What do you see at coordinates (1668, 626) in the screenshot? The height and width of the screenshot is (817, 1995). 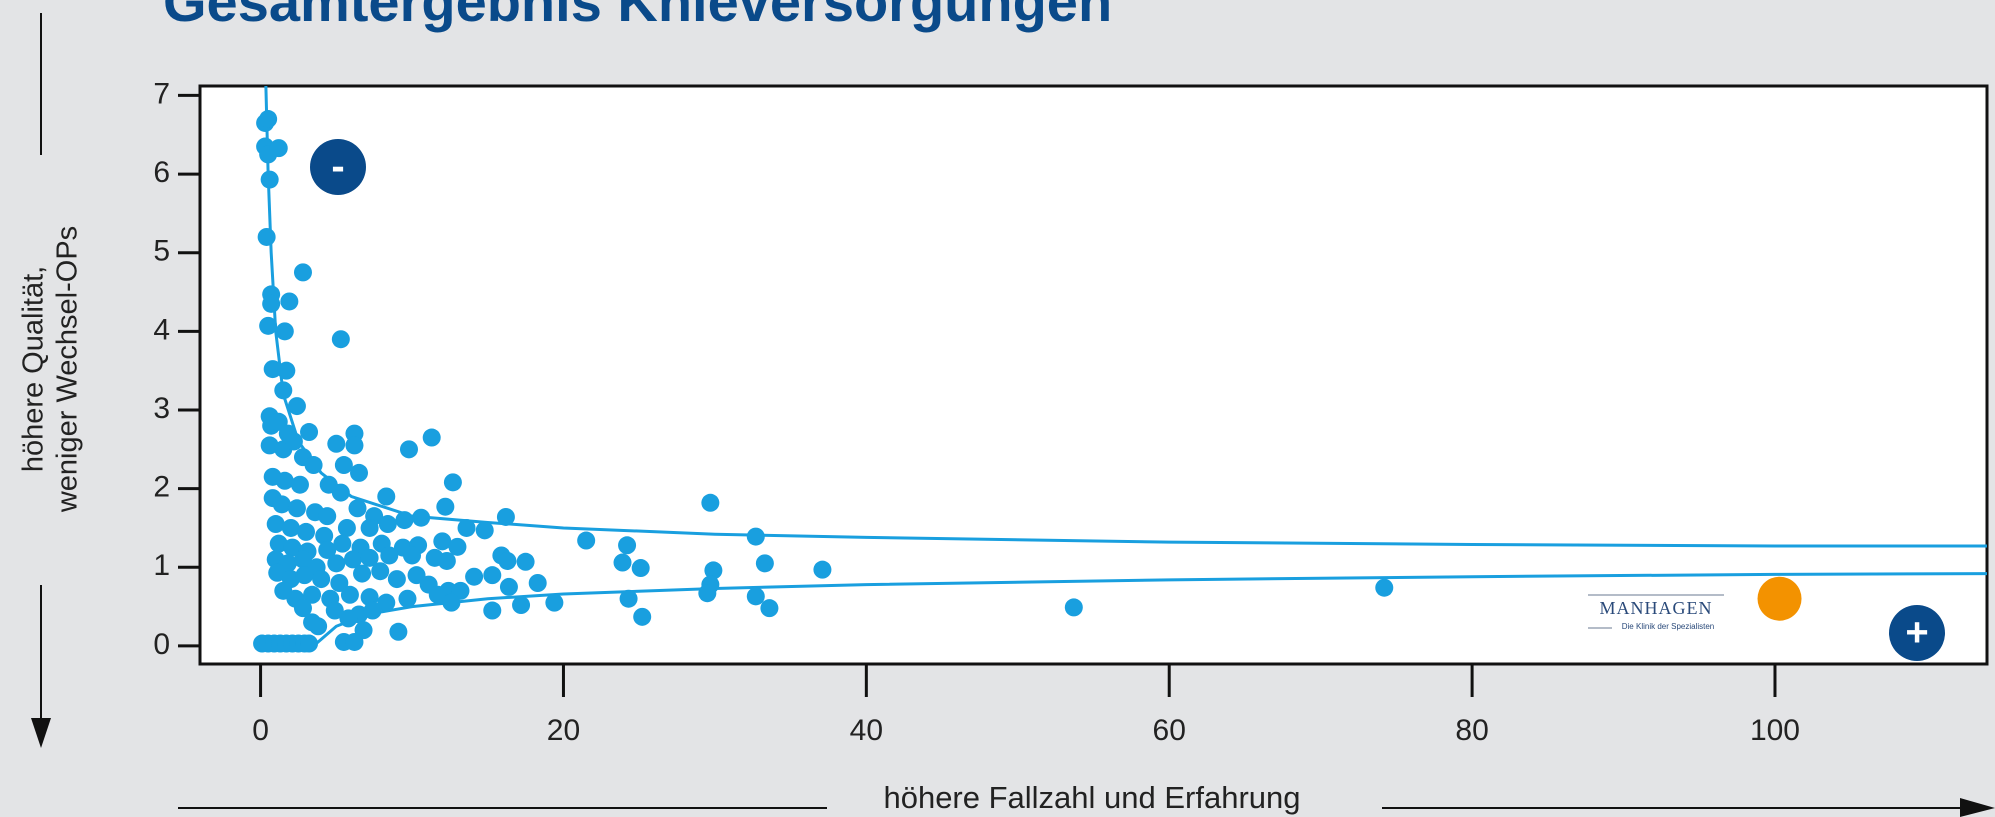 I see `logo-subtitle: Die Klinik der Spezialisten` at bounding box center [1668, 626].